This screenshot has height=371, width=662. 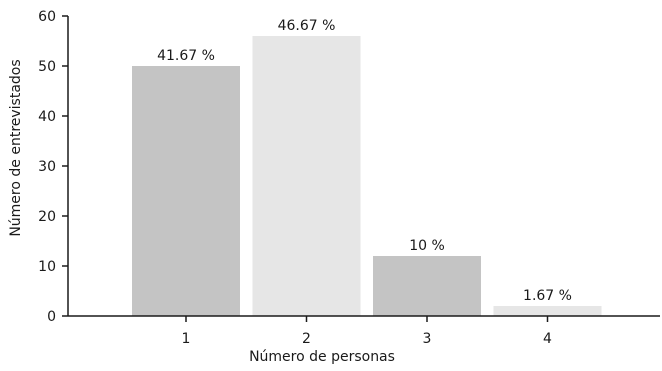 I want to click on y-tick-label: 10, so click(x=47, y=267).